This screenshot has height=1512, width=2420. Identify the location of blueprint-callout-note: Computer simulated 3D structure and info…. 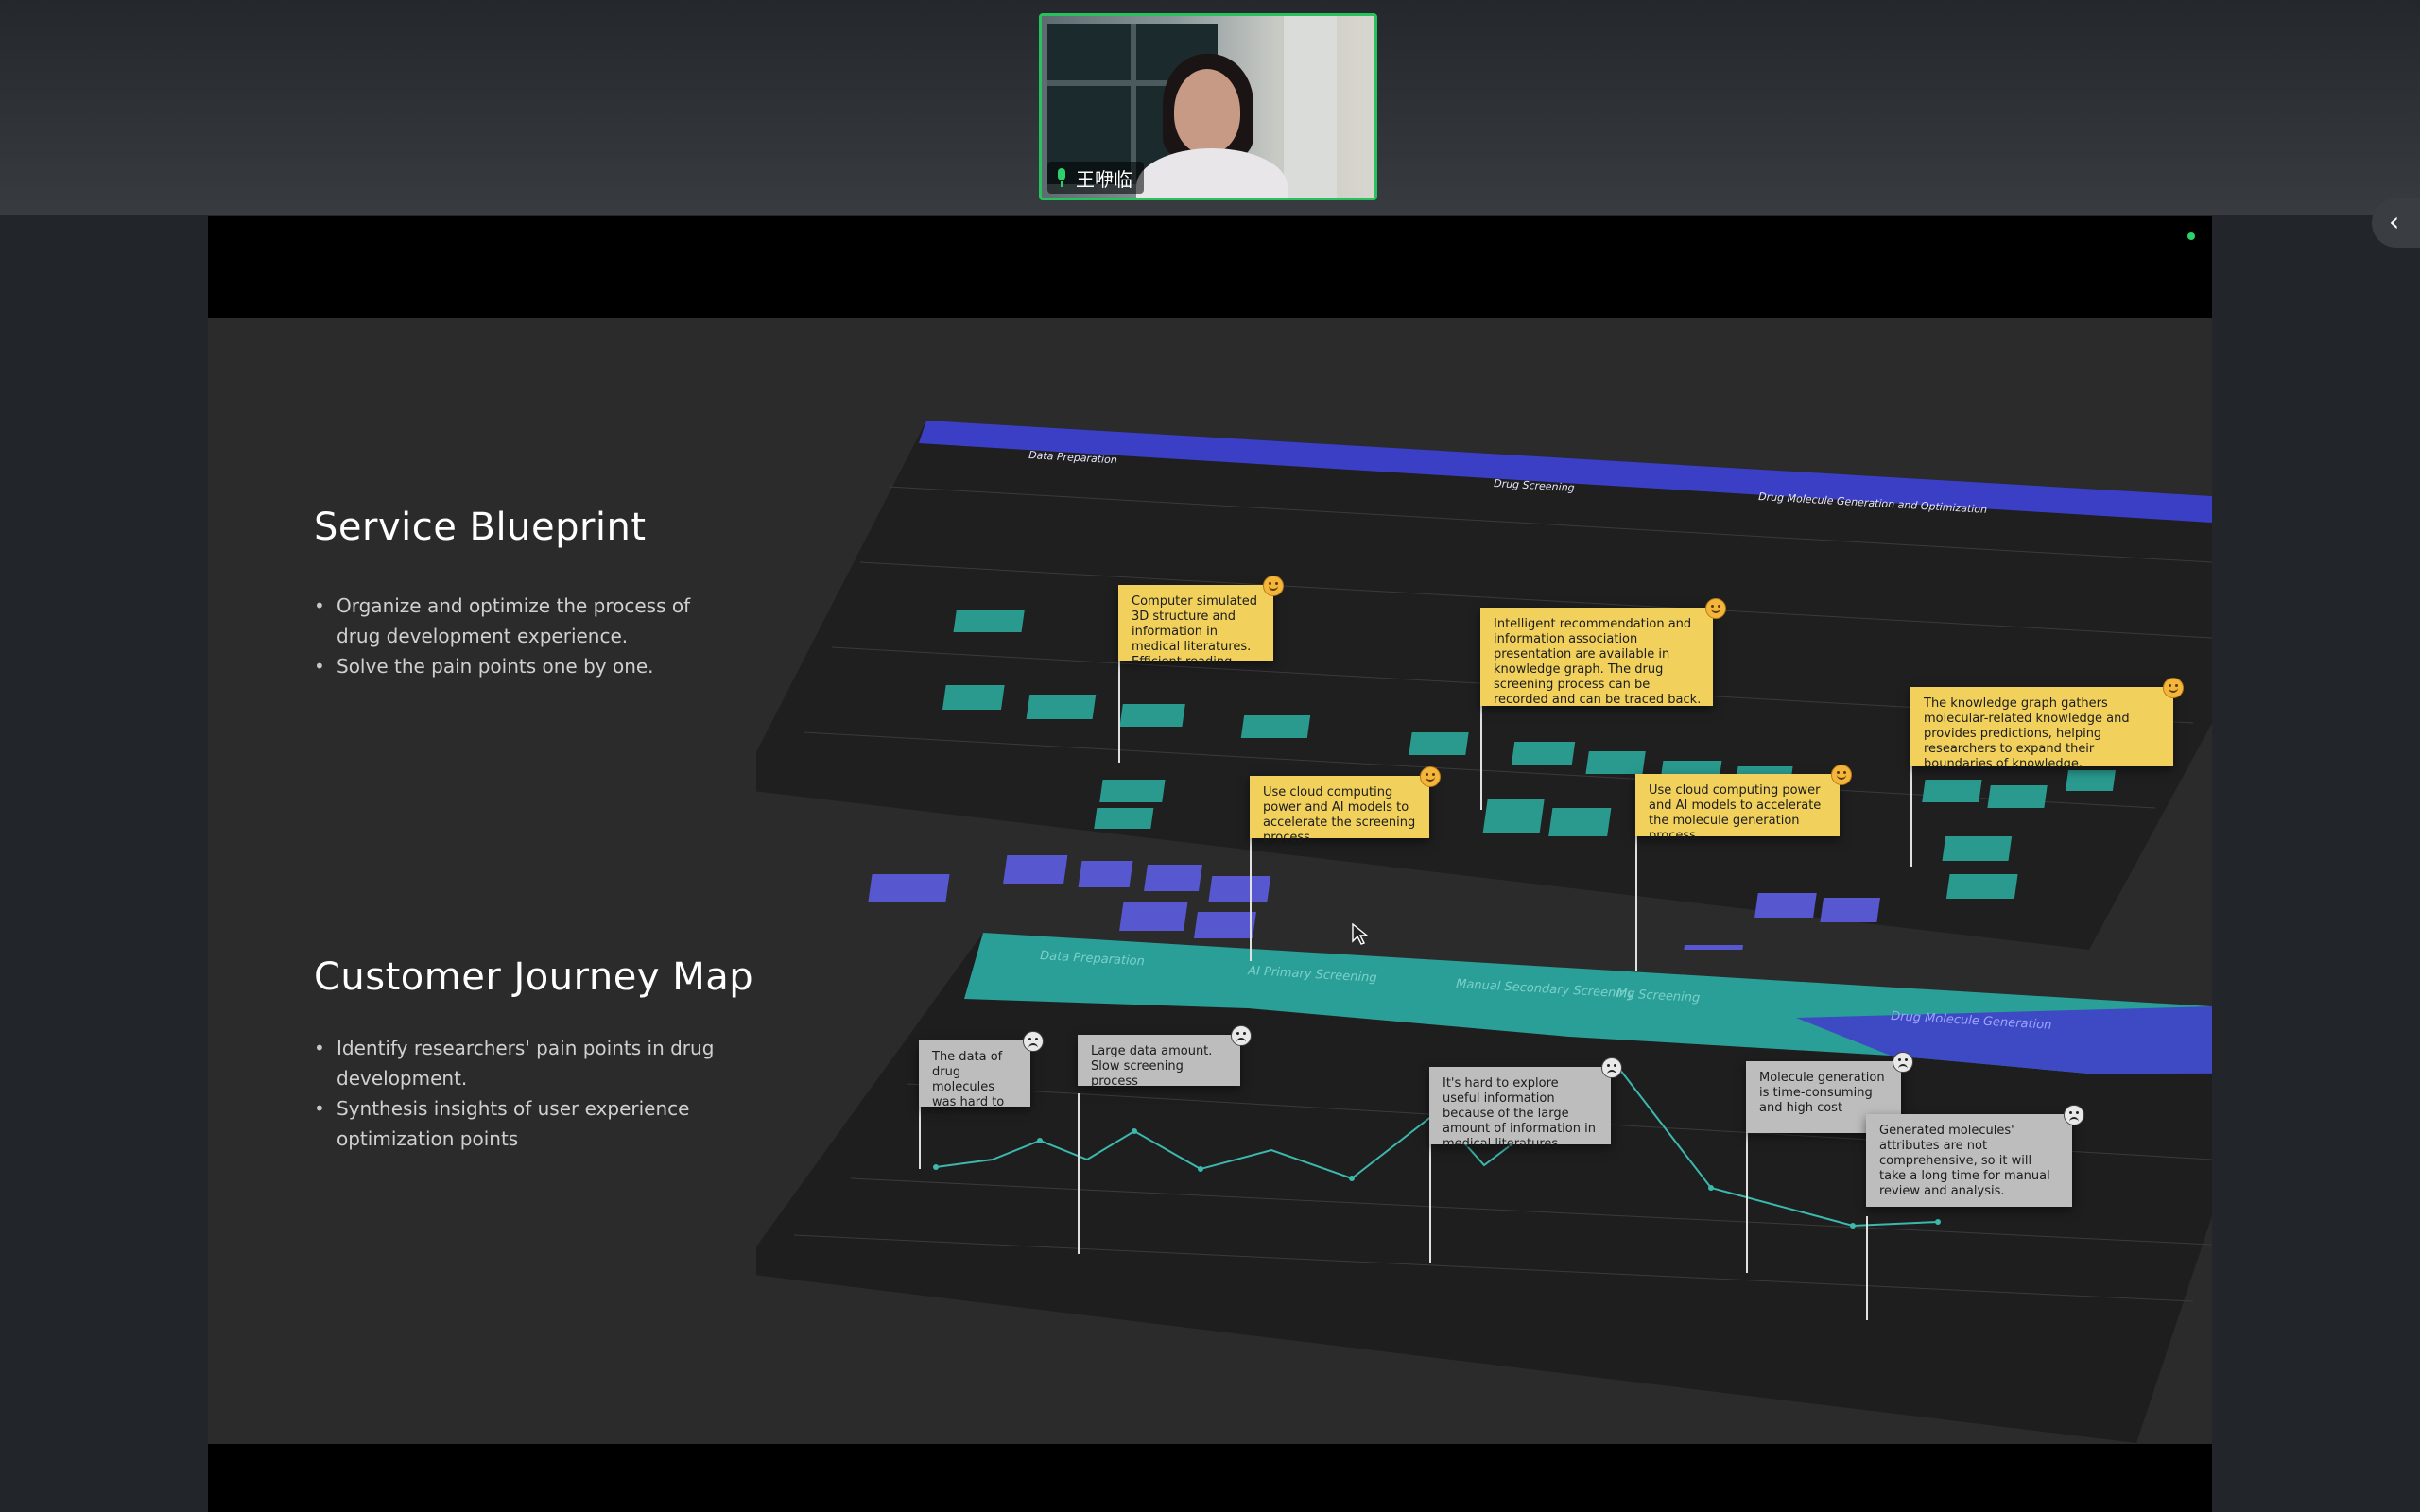
(1196, 627).